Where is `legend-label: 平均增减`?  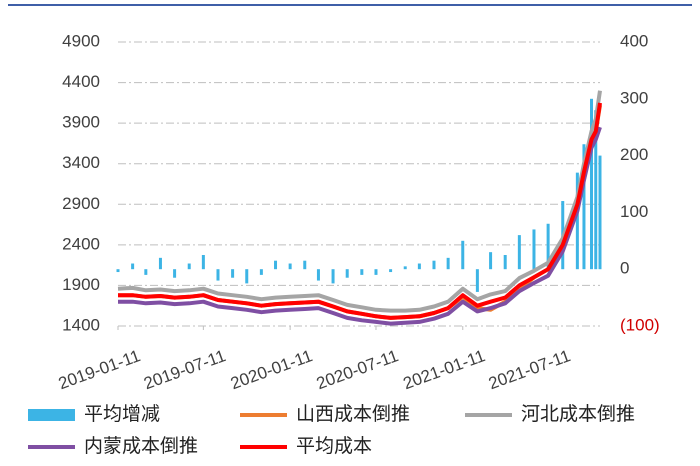 legend-label: 平均增减 is located at coordinates (122, 414).